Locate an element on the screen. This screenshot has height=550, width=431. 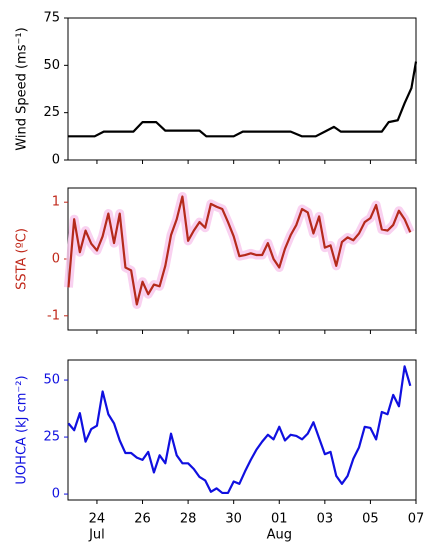
line is located at coordinates (243, 99).